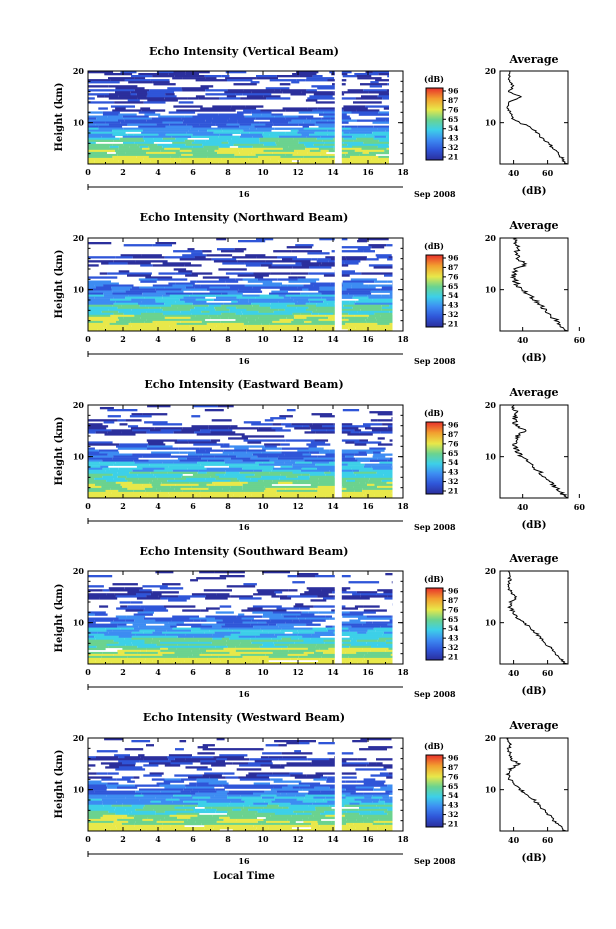  I want to click on x-tick-label: 6, so click(193, 506).